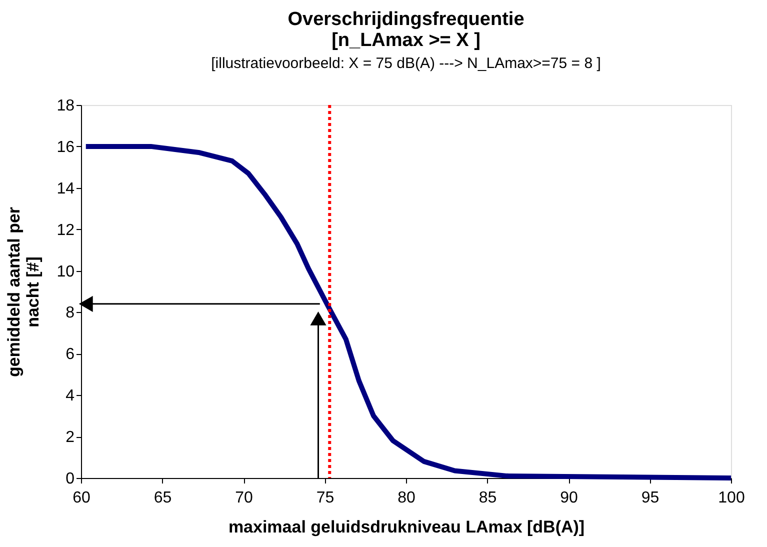 The height and width of the screenshot is (547, 767). I want to click on y-tick-label: 16, so click(65, 147).